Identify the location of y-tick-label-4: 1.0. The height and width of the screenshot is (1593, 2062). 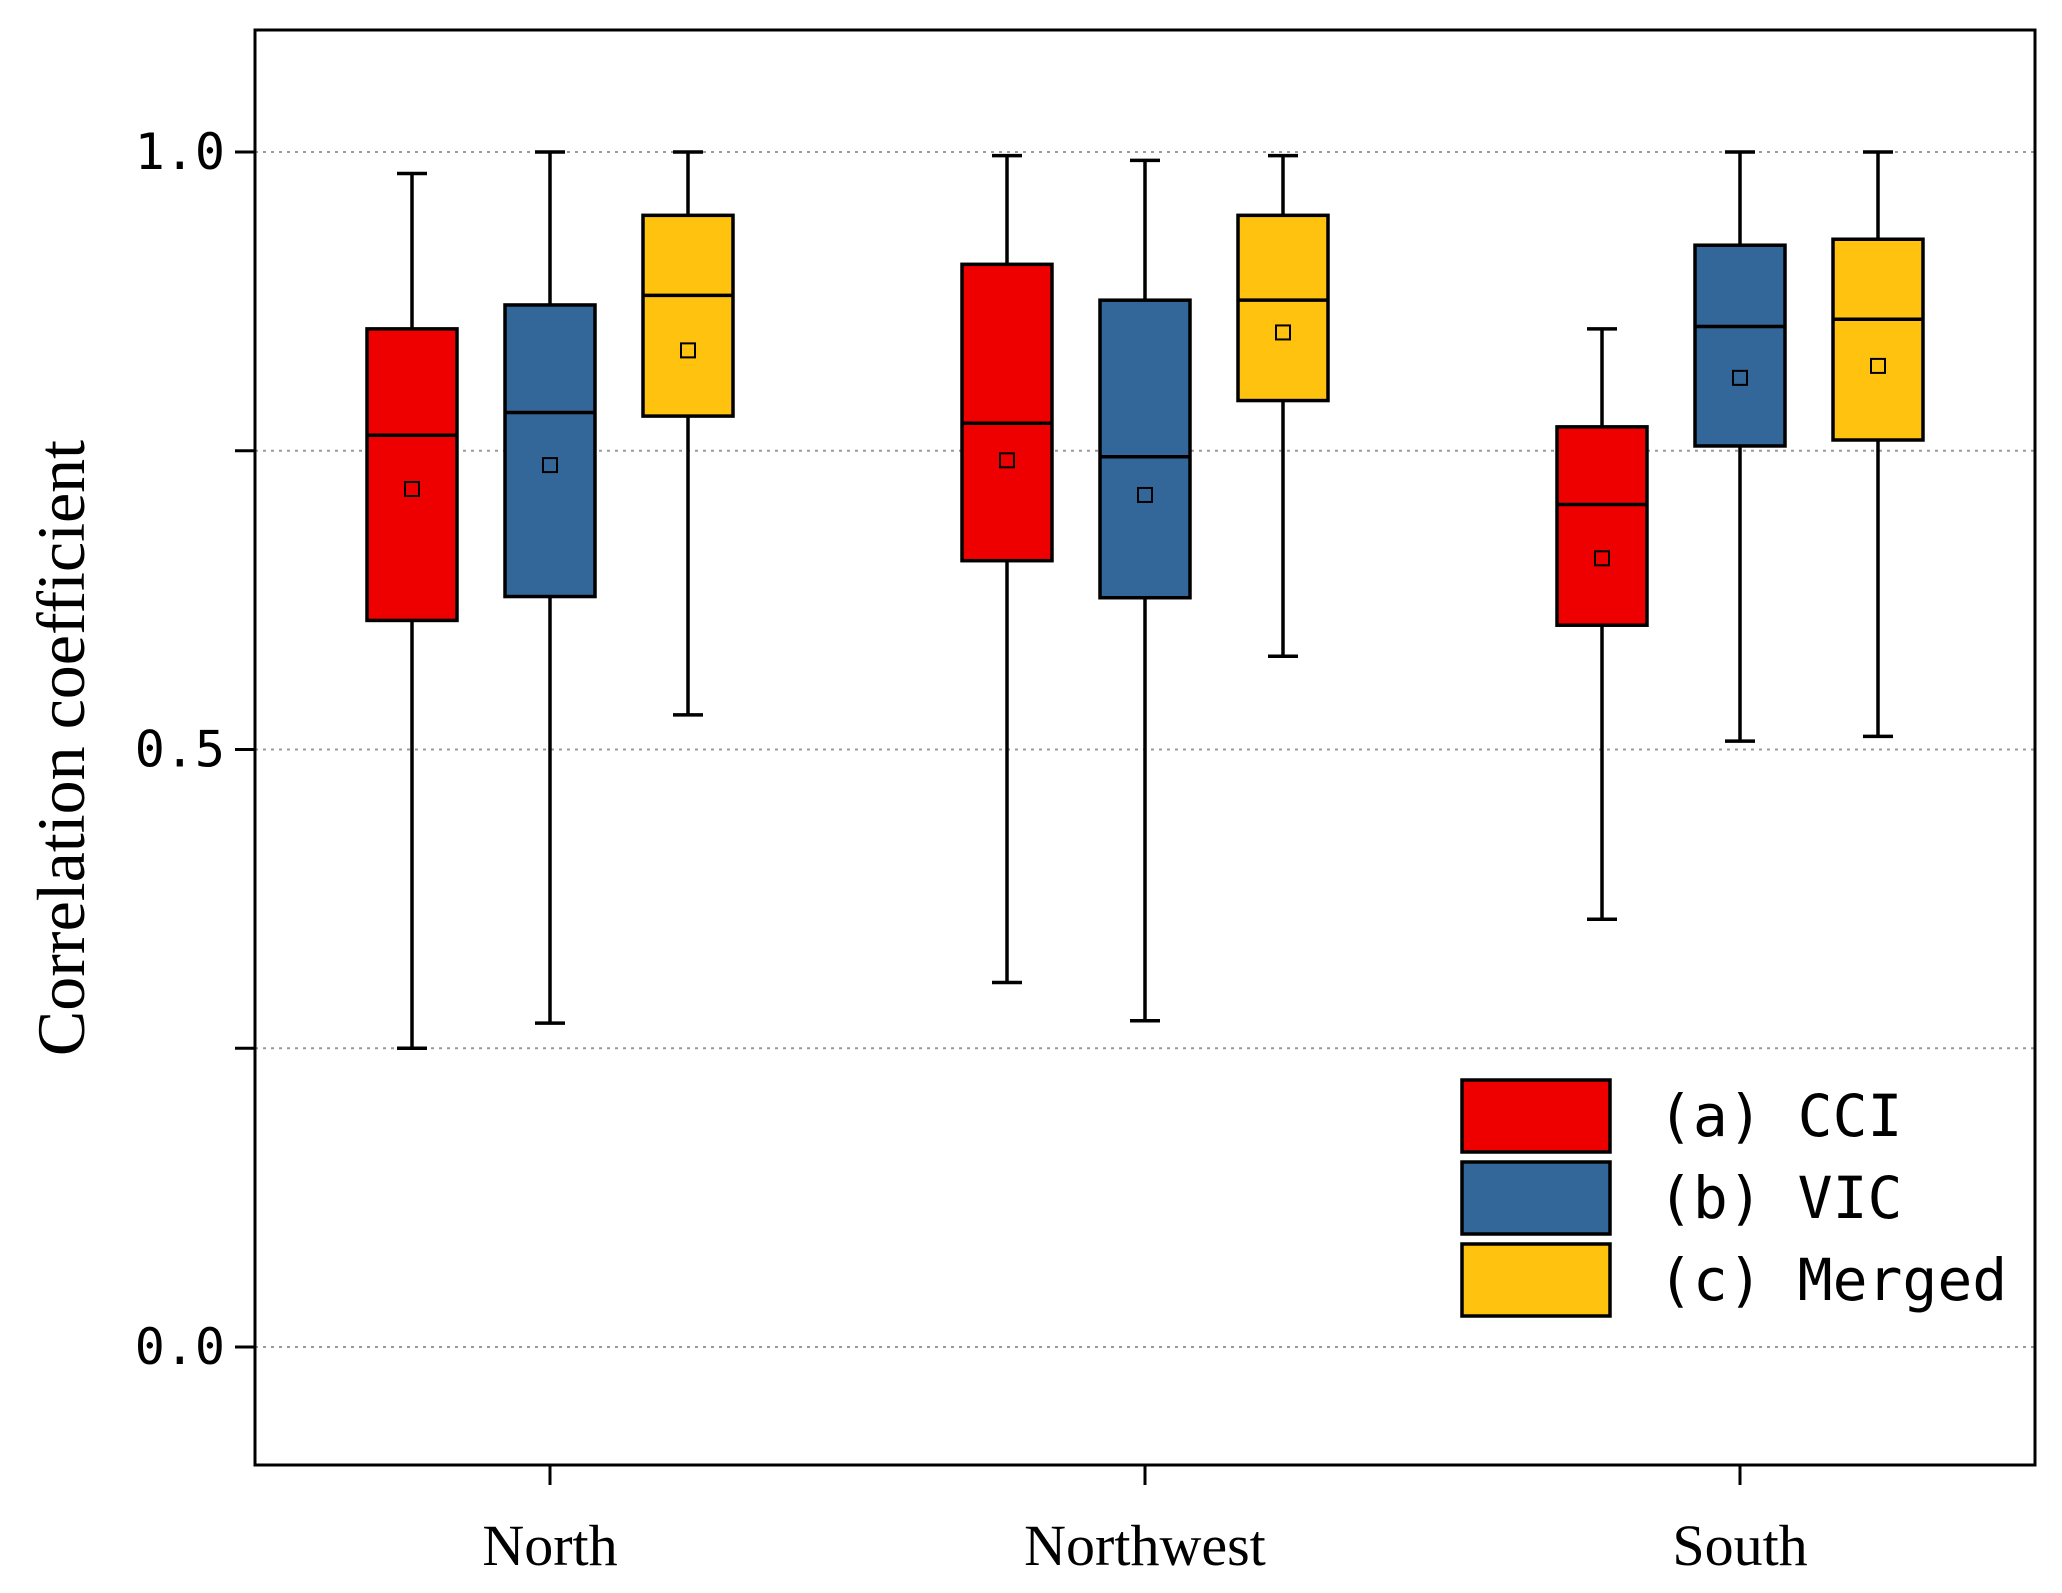
(180, 152).